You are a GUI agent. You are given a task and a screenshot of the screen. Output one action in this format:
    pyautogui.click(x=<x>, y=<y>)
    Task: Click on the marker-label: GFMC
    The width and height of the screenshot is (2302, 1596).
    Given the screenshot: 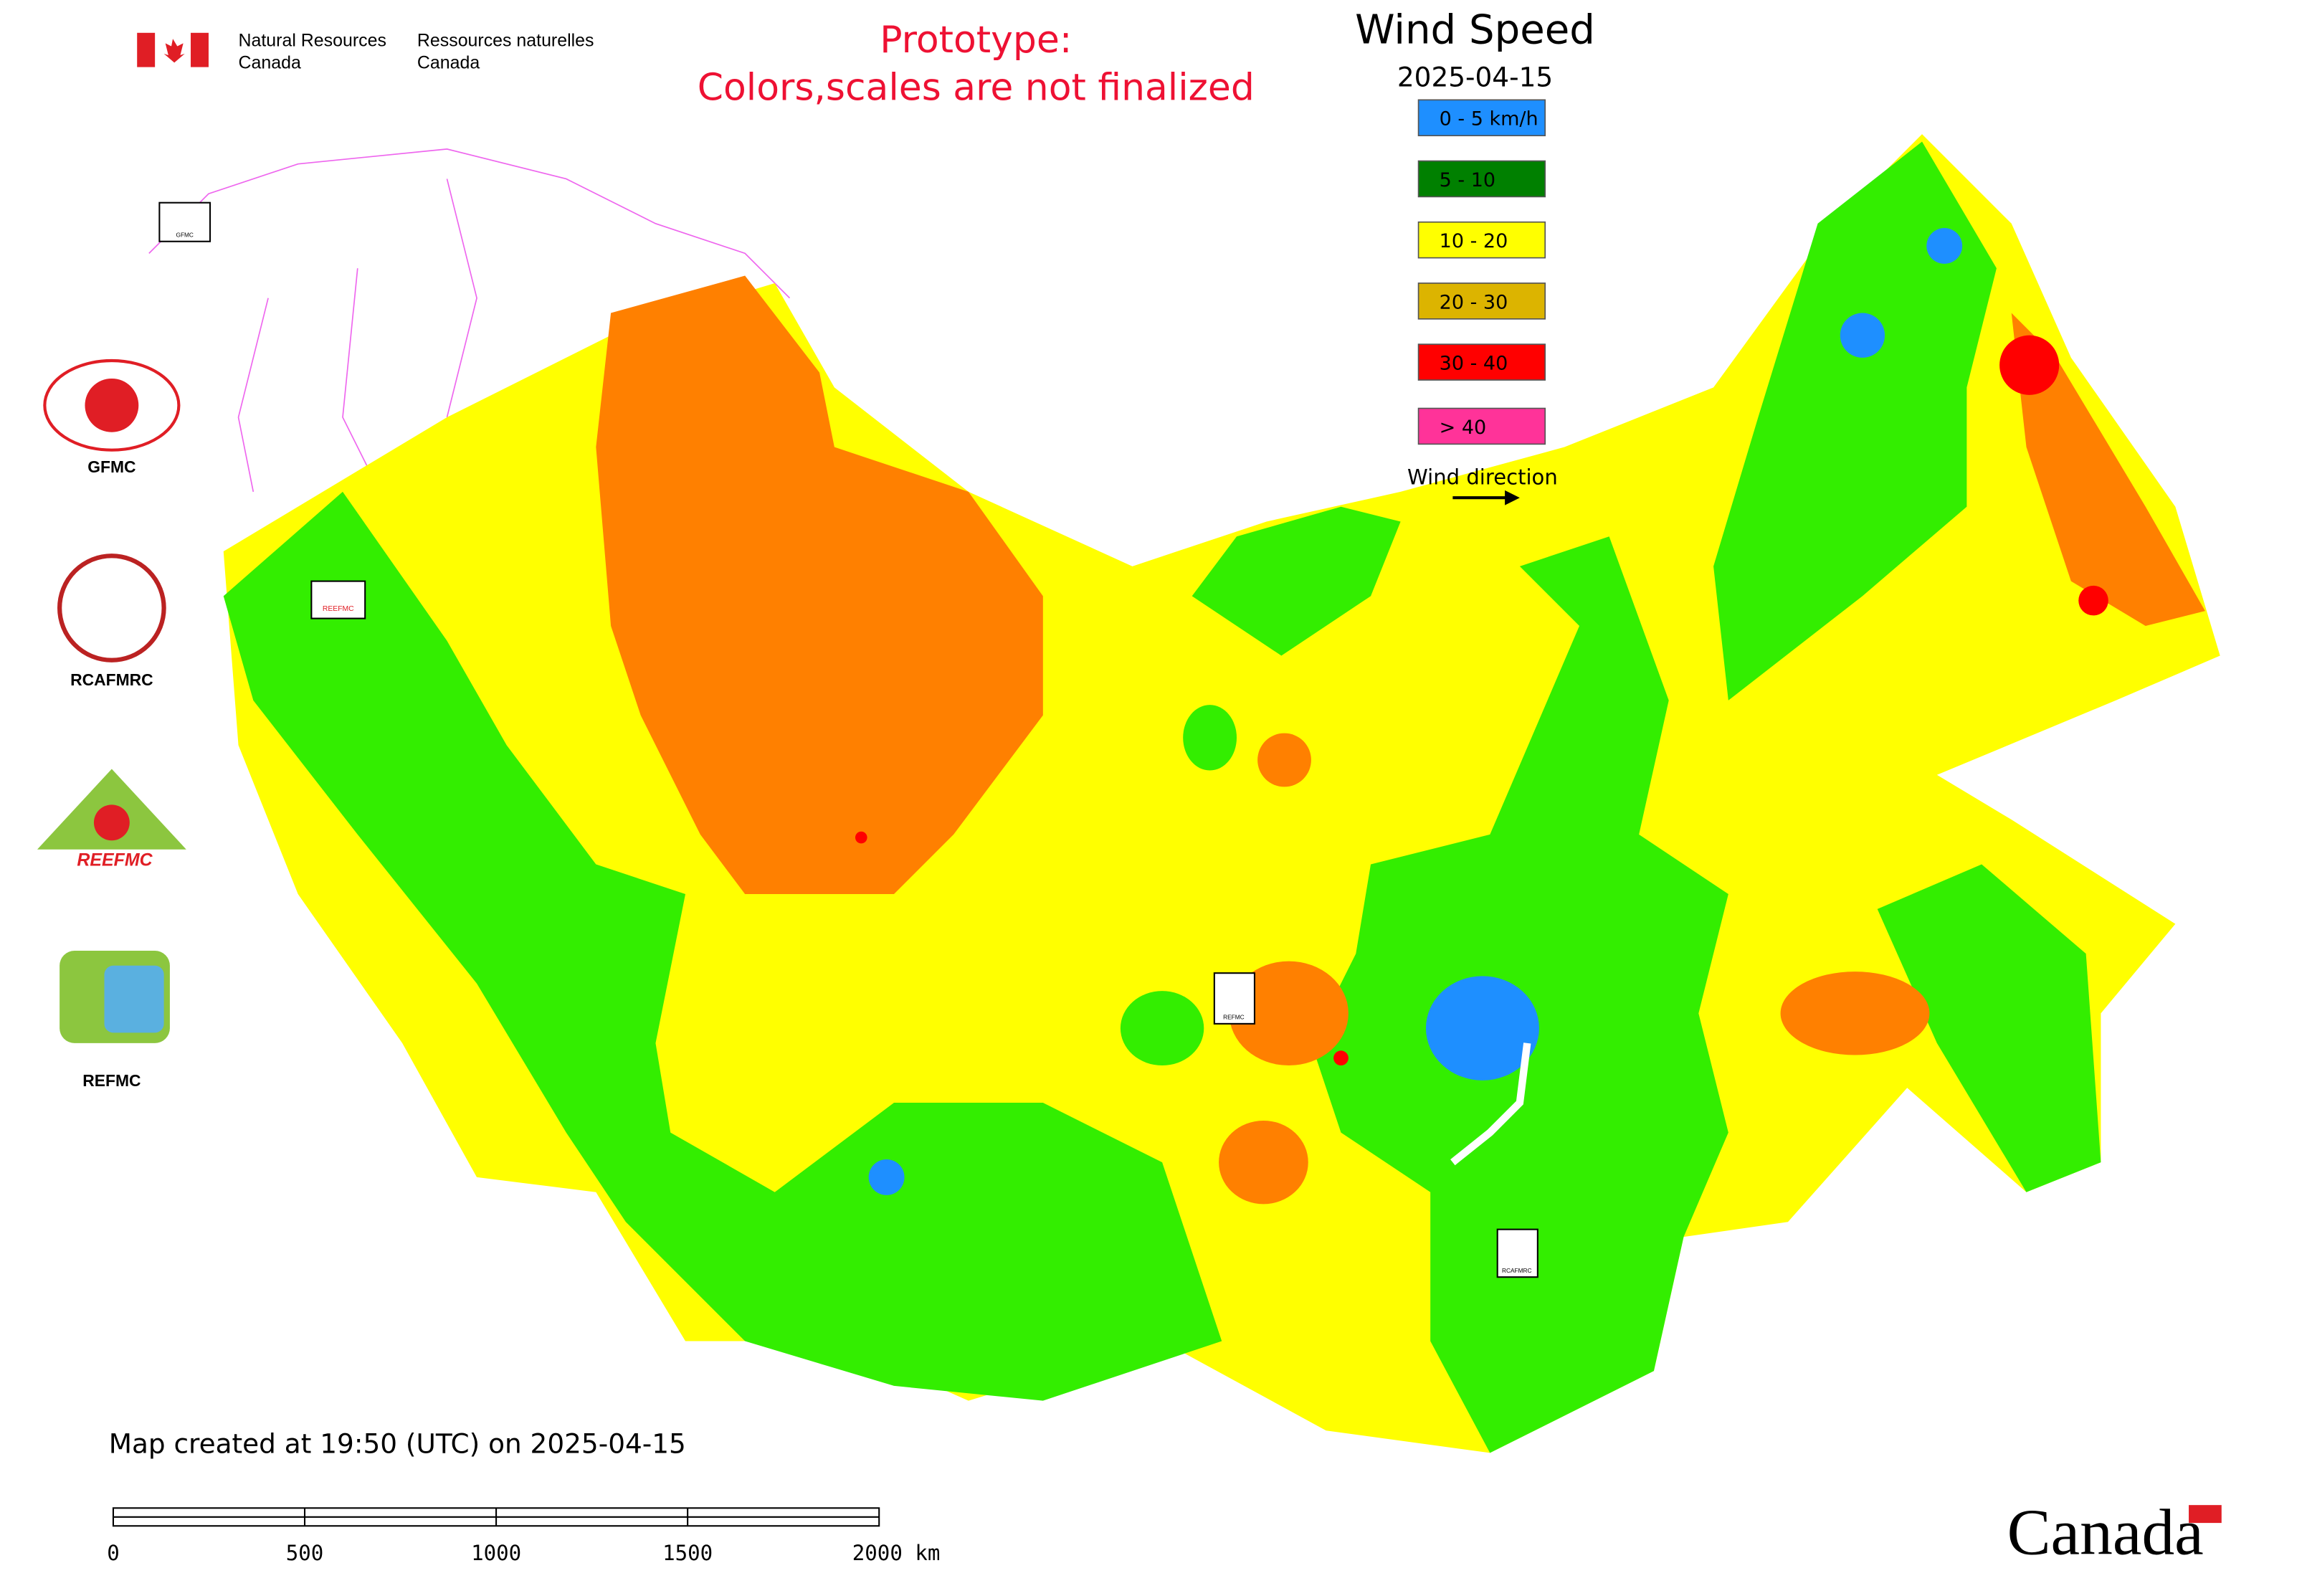 What is the action you would take?
    pyautogui.click(x=184, y=235)
    